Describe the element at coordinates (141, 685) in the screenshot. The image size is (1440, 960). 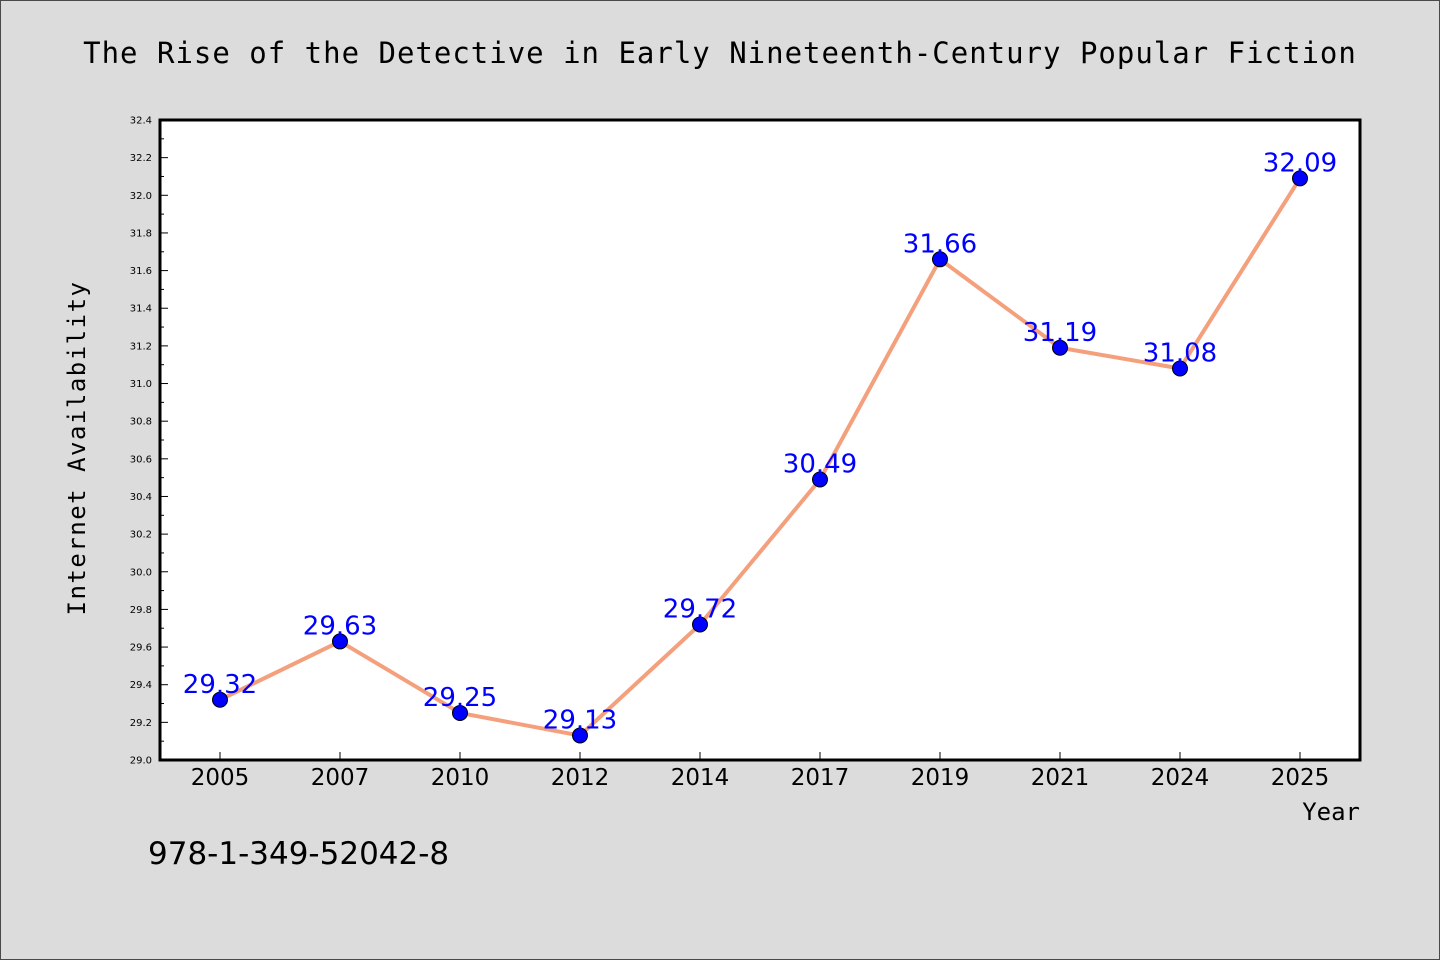
I see `y-tick-label: 29.4` at that location.